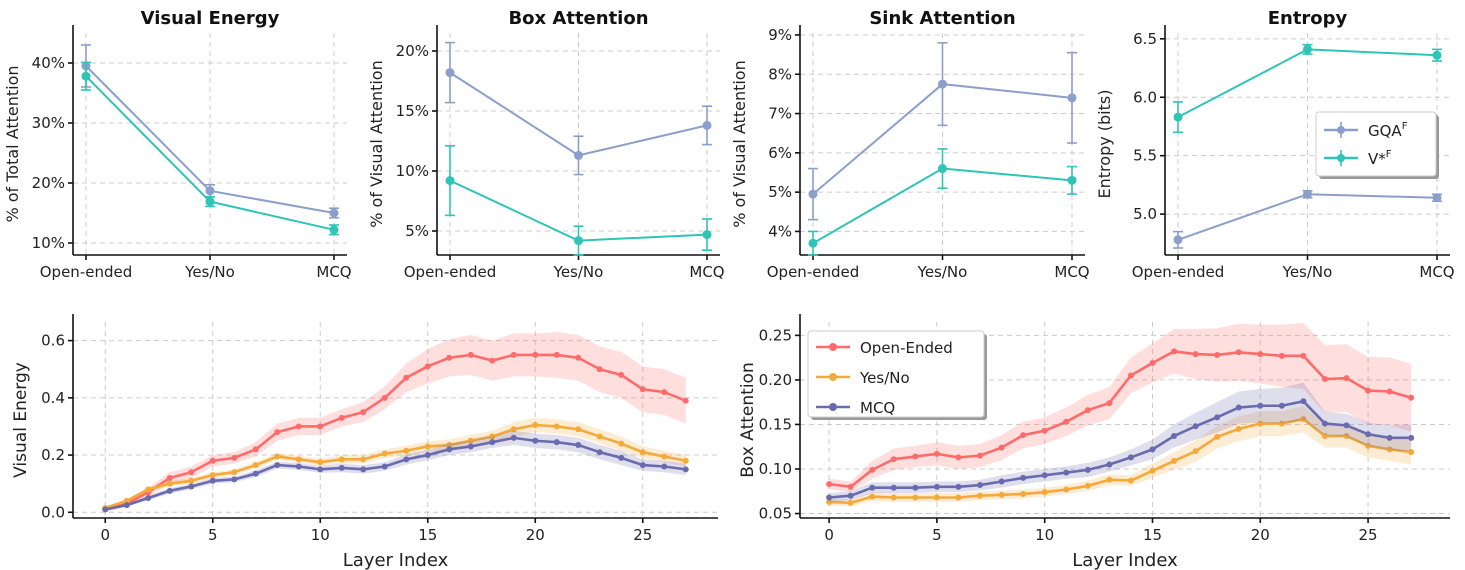  Describe the element at coordinates (1260, 535) in the screenshot. I see `x-tick-label: 20` at that location.